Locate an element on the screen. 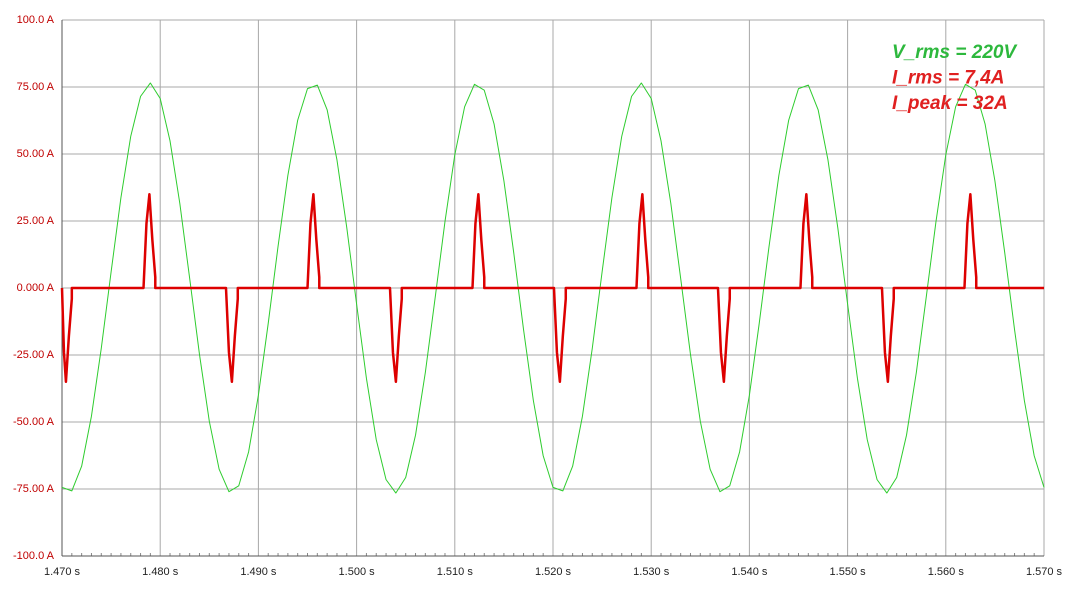 This screenshot has height=596, width=1085. annotation: I_peak = 32A is located at coordinates (950, 103).